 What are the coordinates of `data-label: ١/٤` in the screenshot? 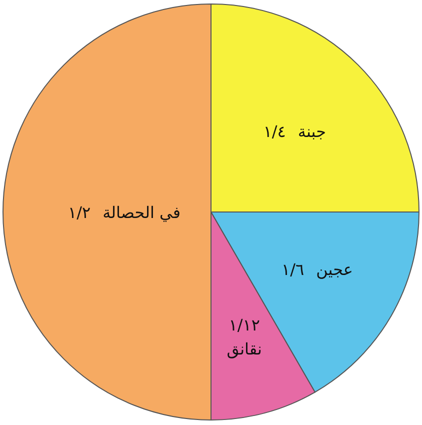 It's located at (274, 132).